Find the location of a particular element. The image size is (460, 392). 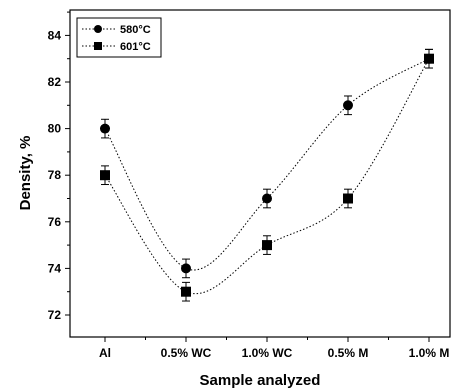

y-tick-label: 72 is located at coordinates (55, 315).